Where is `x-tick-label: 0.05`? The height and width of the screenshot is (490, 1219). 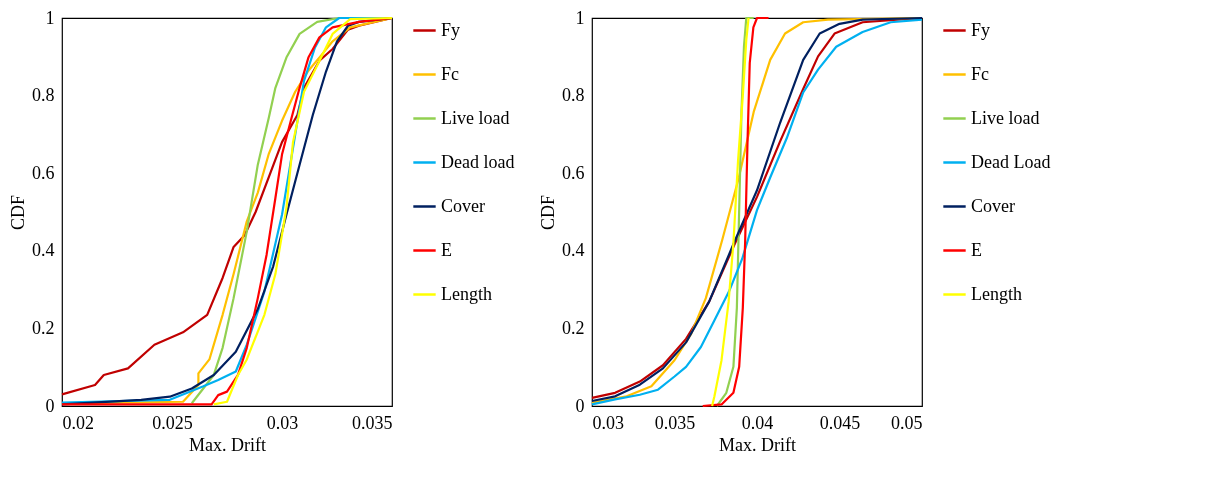 x-tick-label: 0.05 is located at coordinates (907, 422).